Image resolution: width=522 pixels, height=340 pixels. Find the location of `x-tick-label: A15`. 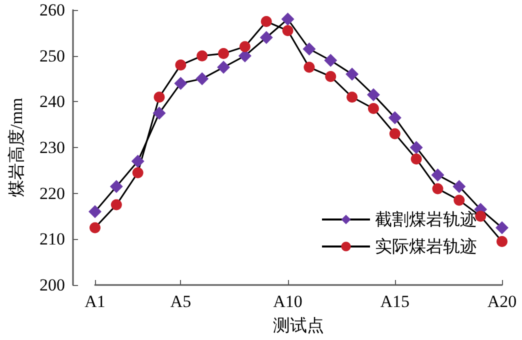

x-tick-label: A15 is located at coordinates (395, 301).